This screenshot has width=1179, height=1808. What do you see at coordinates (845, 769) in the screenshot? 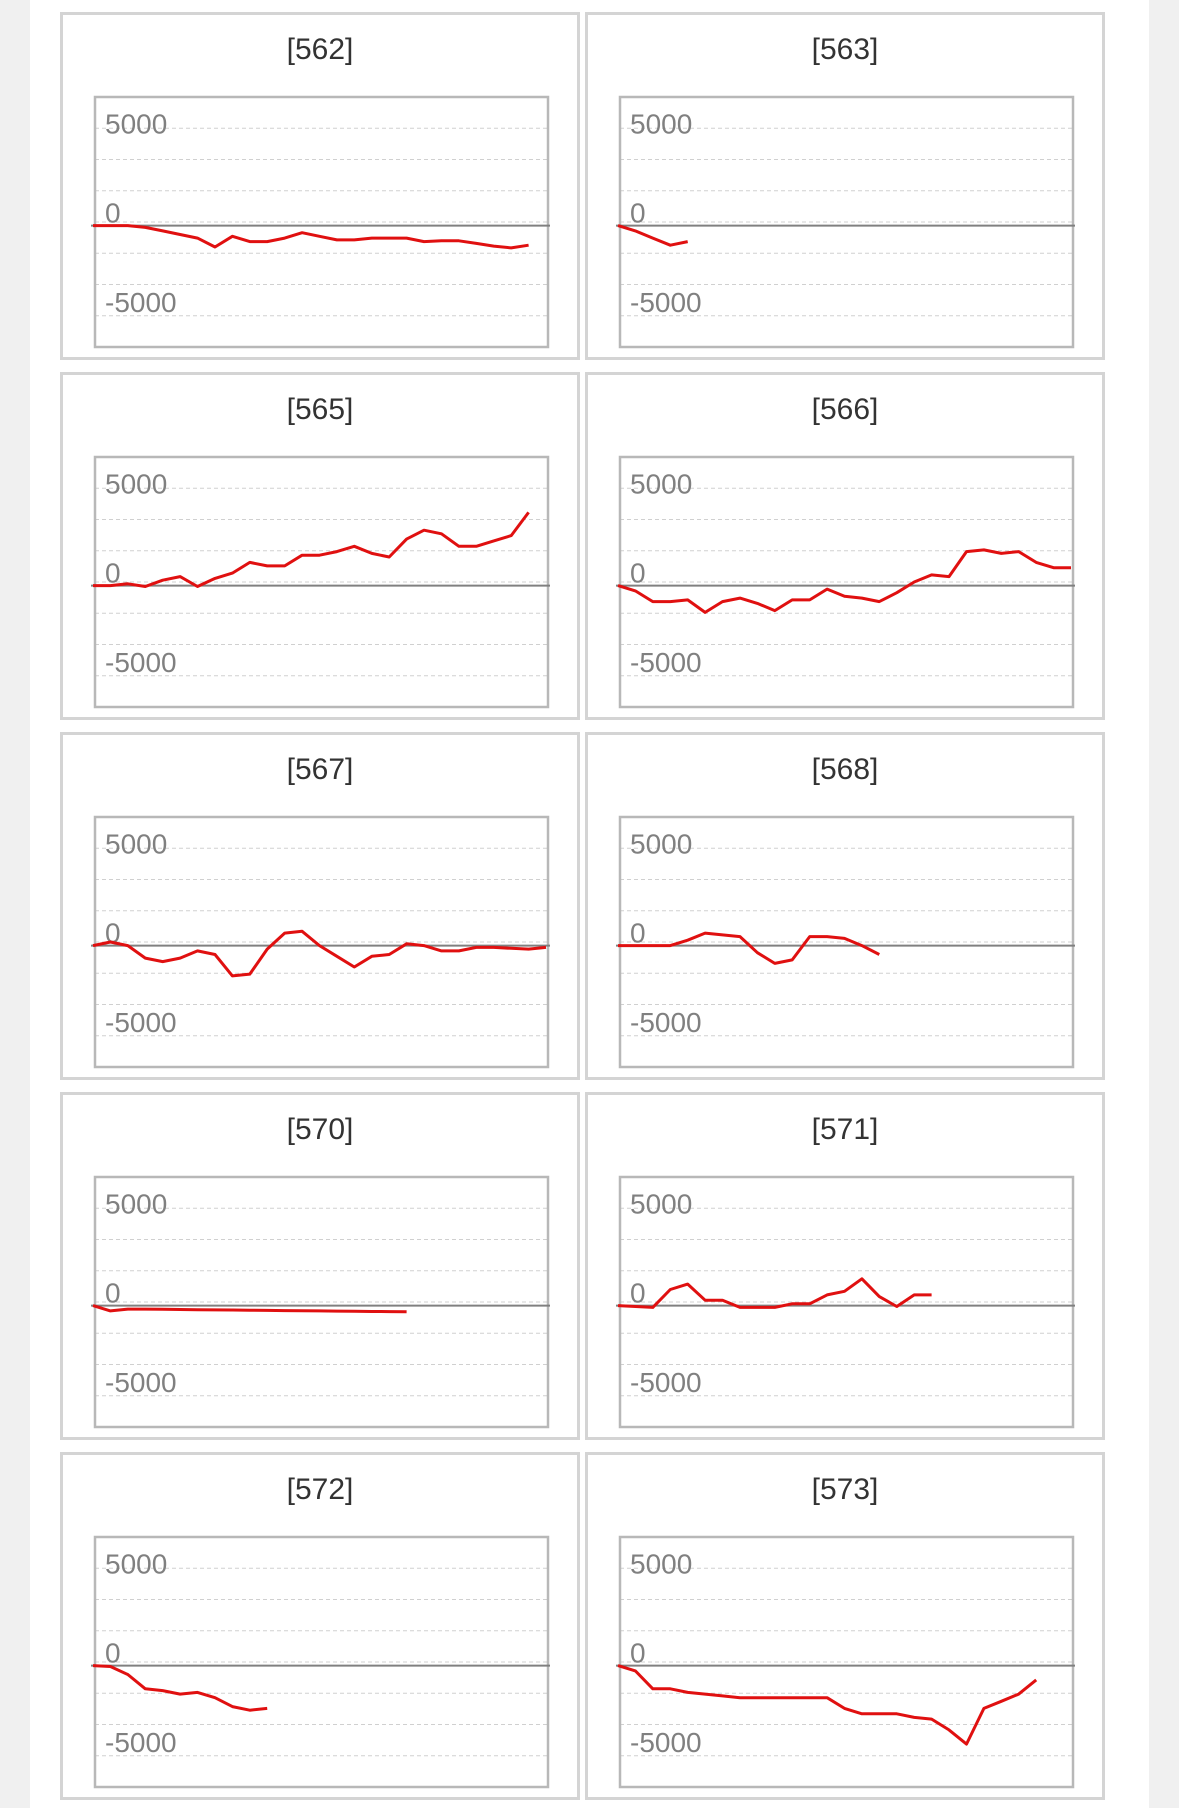
I see `chart-title: [568]` at bounding box center [845, 769].